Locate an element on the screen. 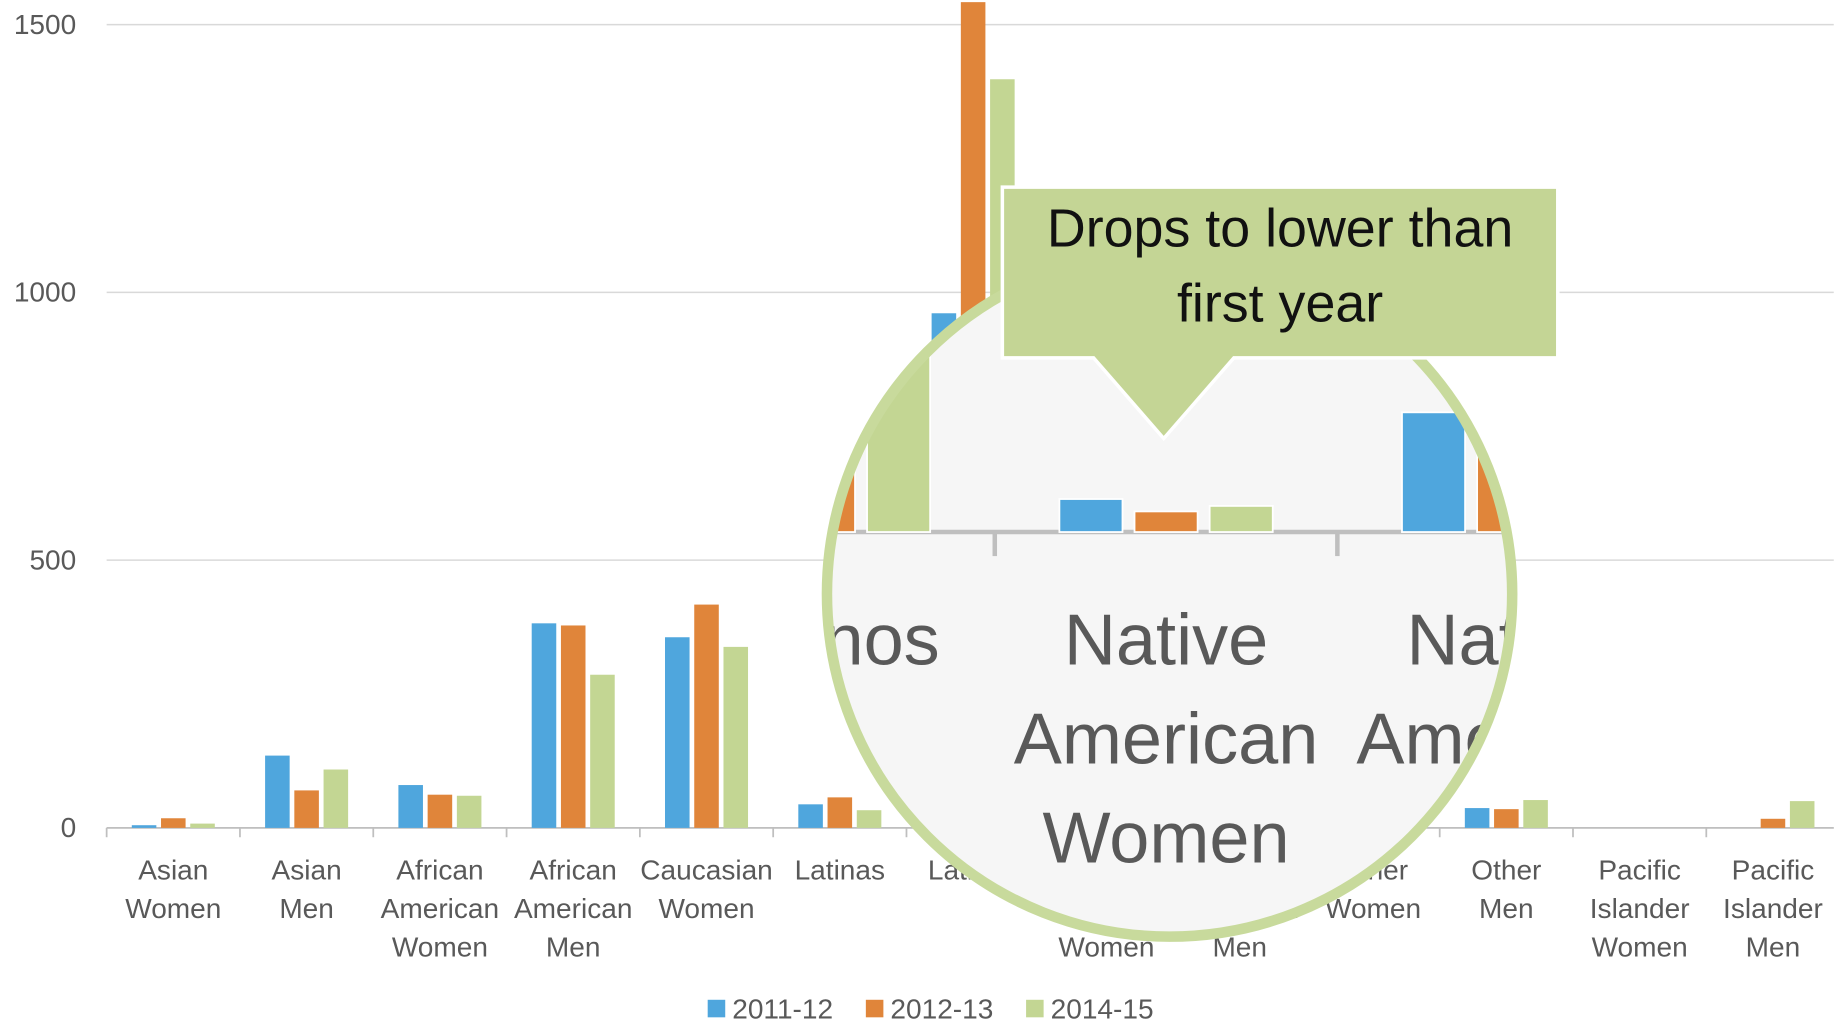  y-tick-label: 1000 is located at coordinates (45, 292).